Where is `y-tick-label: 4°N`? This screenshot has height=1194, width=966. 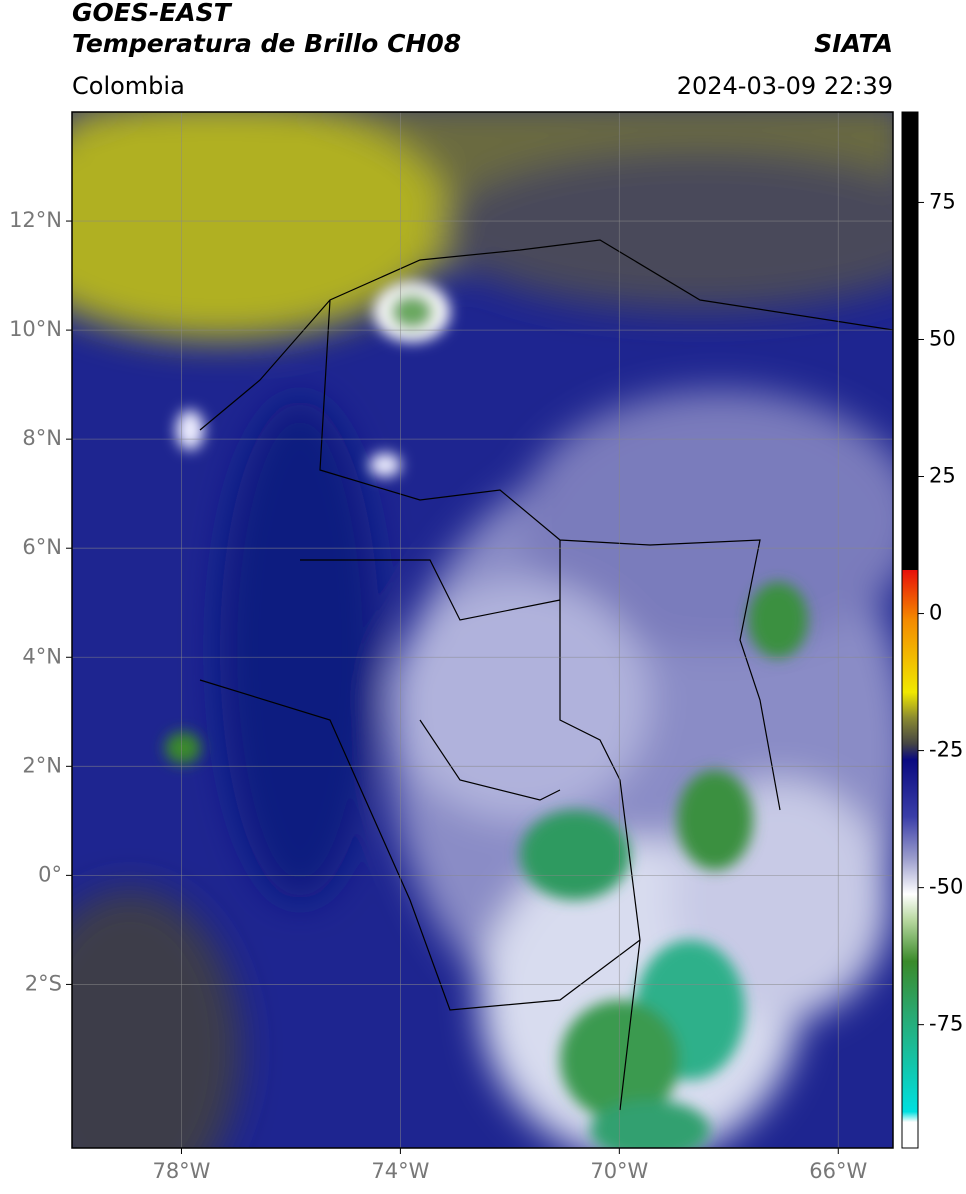
y-tick-label: 4°N is located at coordinates (42, 656).